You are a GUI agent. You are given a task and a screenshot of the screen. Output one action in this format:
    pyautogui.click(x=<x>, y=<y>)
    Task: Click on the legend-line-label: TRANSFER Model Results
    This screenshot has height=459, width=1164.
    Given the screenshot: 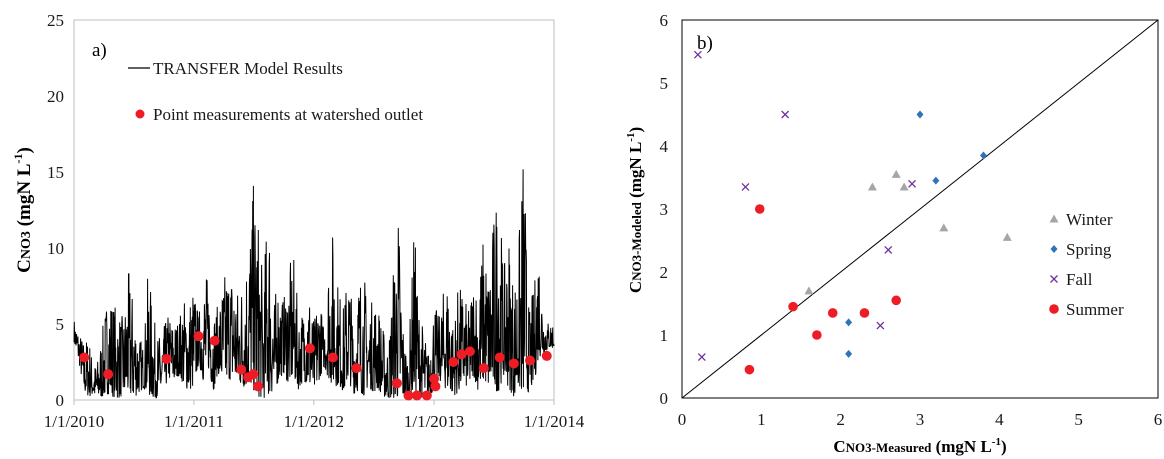 What is the action you would take?
    pyautogui.click(x=248, y=68)
    